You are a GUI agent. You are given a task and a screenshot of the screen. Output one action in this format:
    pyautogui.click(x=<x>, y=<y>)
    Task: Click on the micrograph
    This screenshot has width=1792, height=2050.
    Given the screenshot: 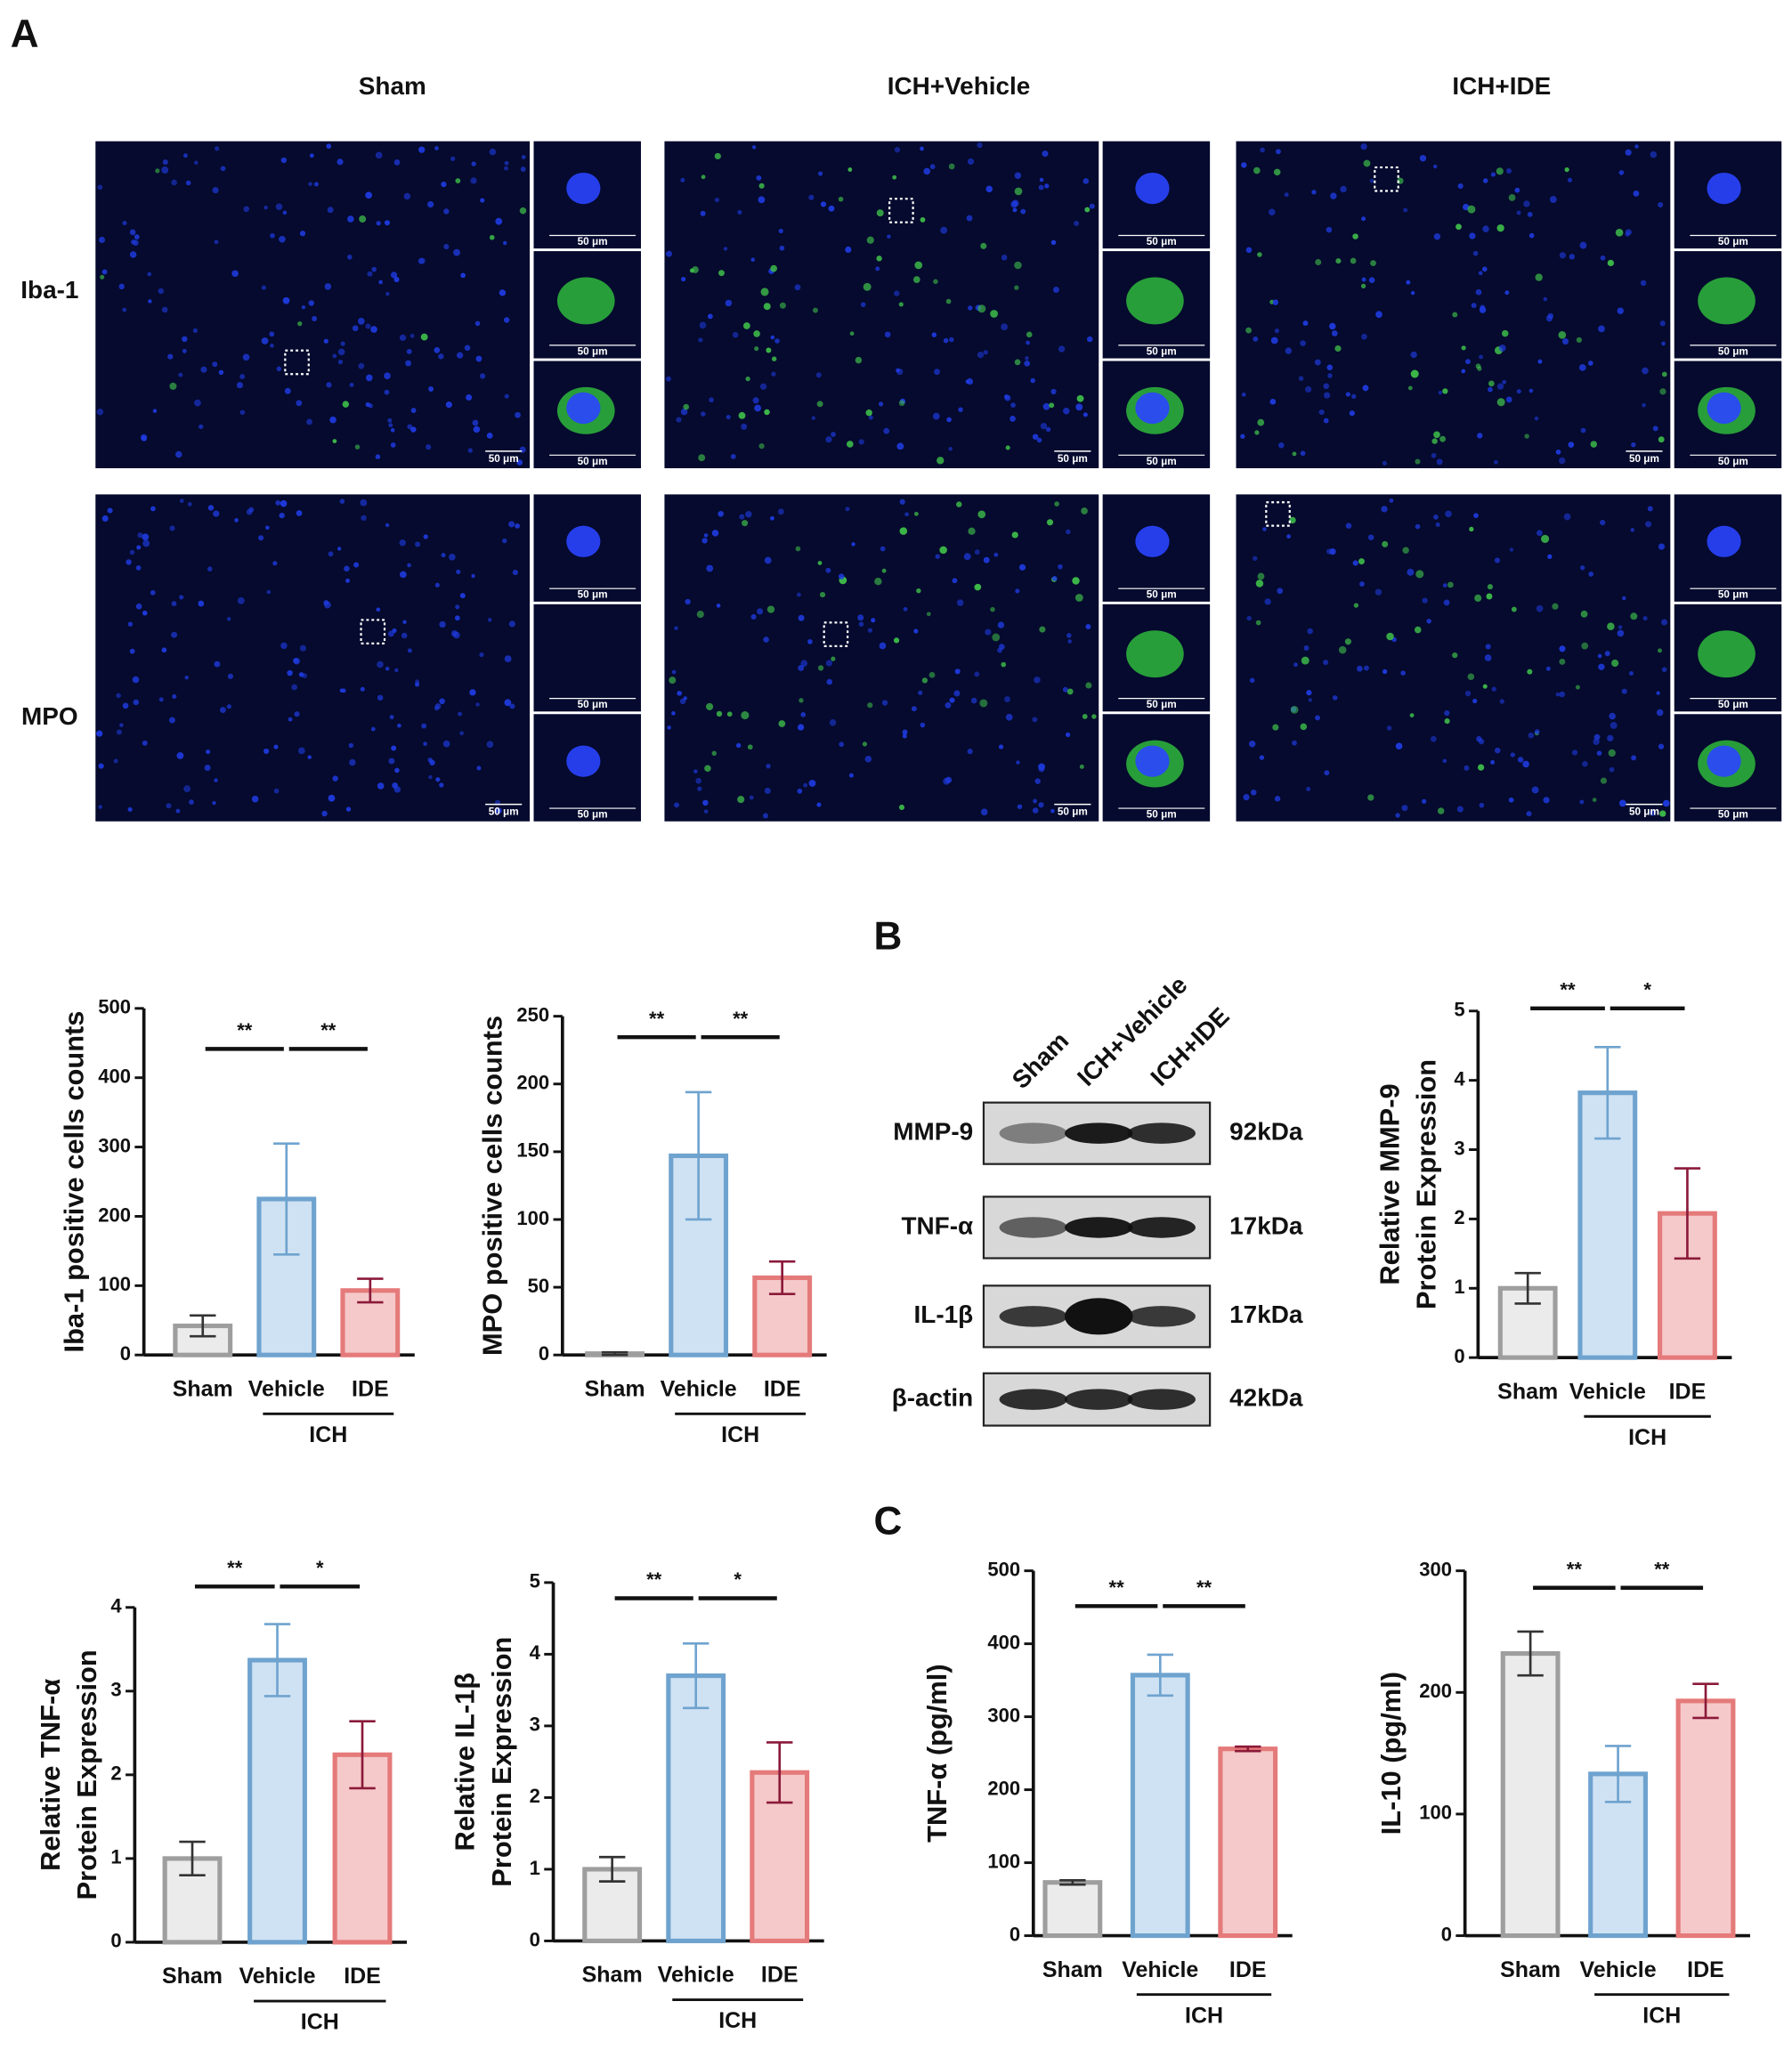 What is the action you would take?
    pyautogui.click(x=1453, y=658)
    